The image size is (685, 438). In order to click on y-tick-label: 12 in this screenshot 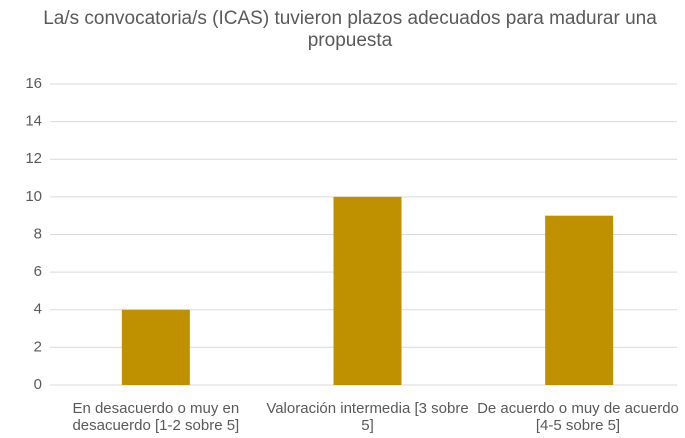, I will do `click(33, 158)`.